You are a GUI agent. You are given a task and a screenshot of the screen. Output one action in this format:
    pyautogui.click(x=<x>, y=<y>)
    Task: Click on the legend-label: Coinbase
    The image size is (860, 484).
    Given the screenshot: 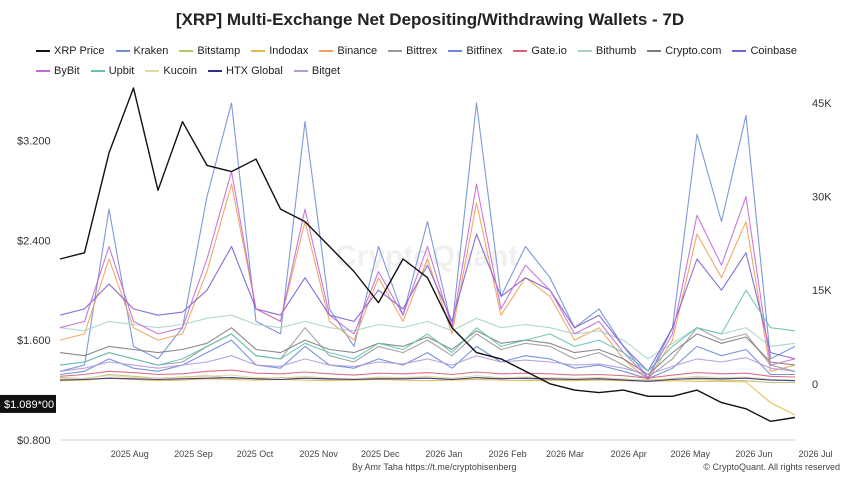 What is the action you would take?
    pyautogui.click(x=773, y=51)
    